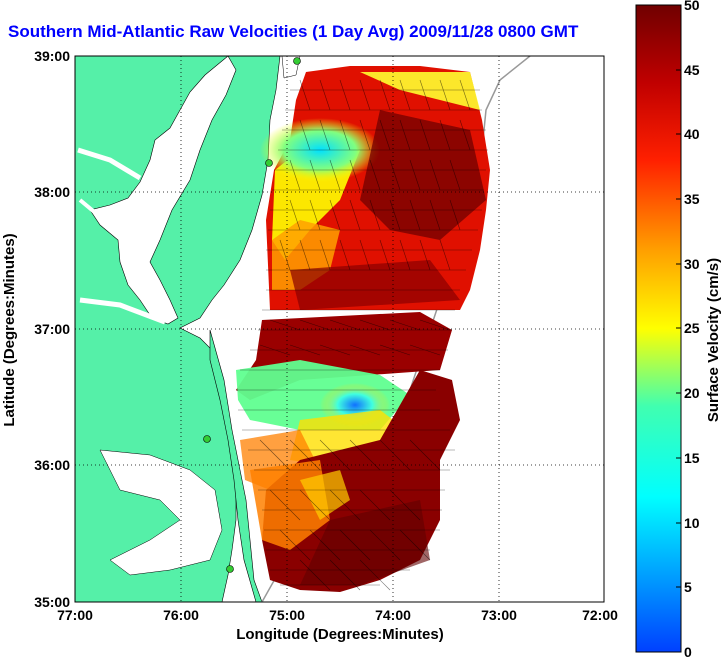 The image size is (724, 659). I want to click on colorbar-tick-label: 5, so click(688, 587).